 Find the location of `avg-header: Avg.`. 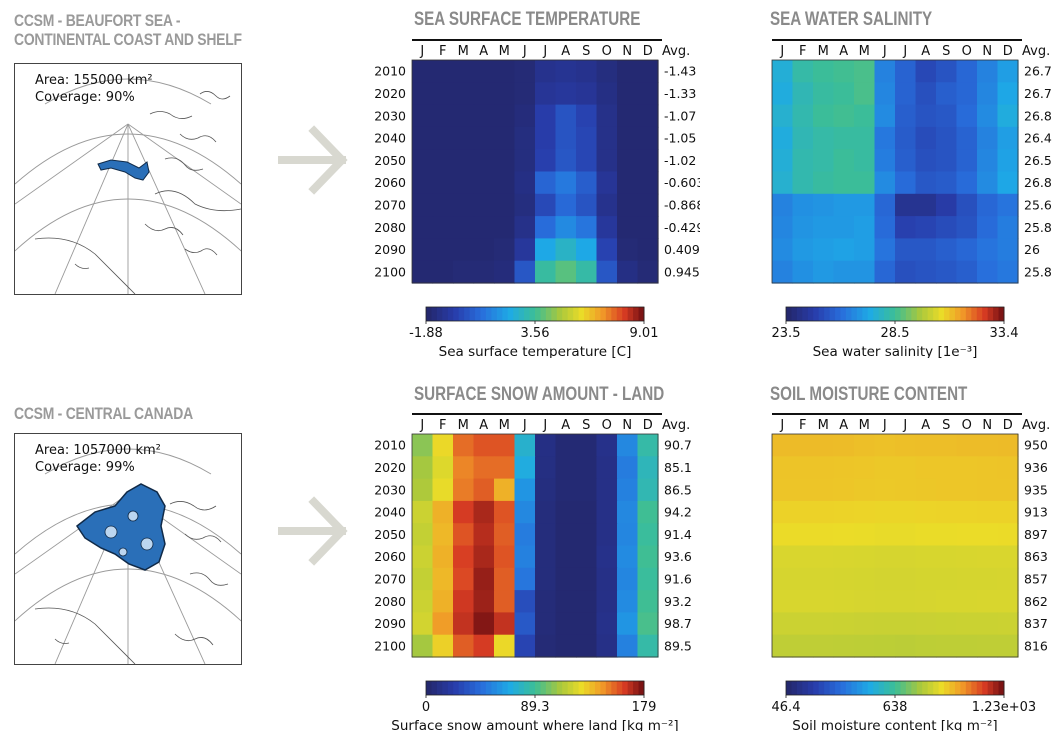

avg-header: Avg. is located at coordinates (1036, 425).